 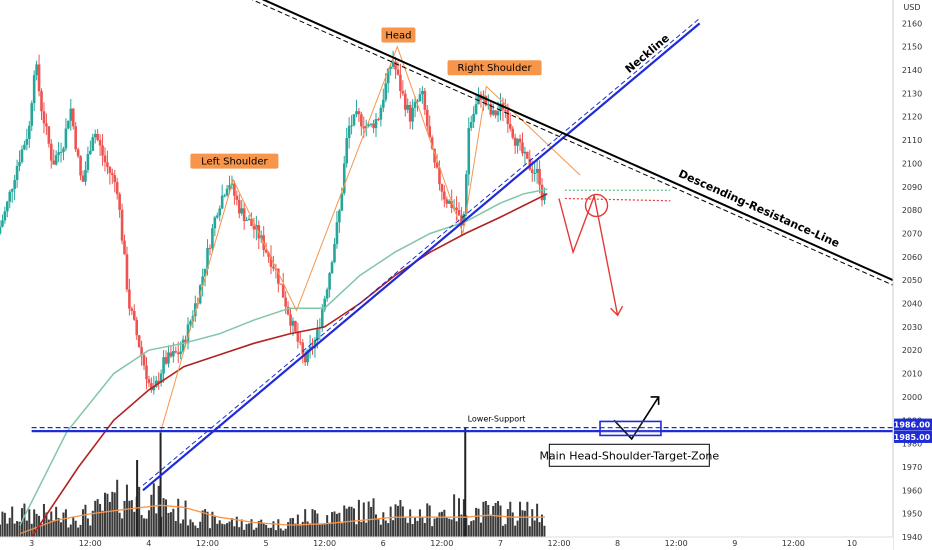 I want to click on x-tick-label: 7, so click(x=500, y=543).